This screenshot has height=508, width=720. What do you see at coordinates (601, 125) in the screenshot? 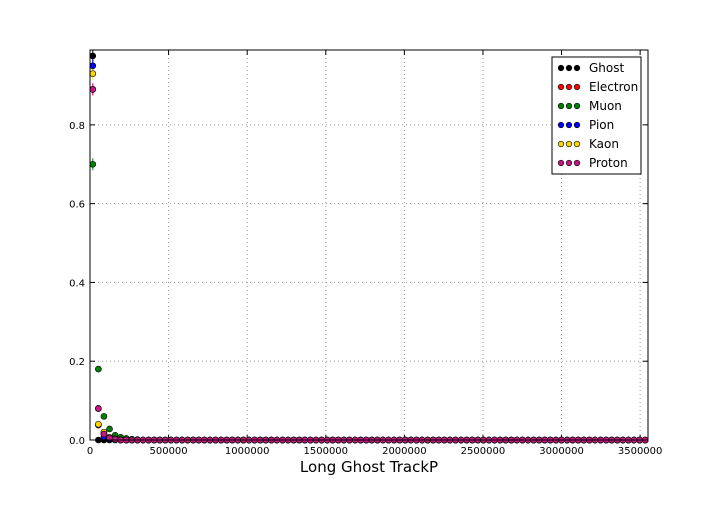
I see `legend-label: Pion` at bounding box center [601, 125].